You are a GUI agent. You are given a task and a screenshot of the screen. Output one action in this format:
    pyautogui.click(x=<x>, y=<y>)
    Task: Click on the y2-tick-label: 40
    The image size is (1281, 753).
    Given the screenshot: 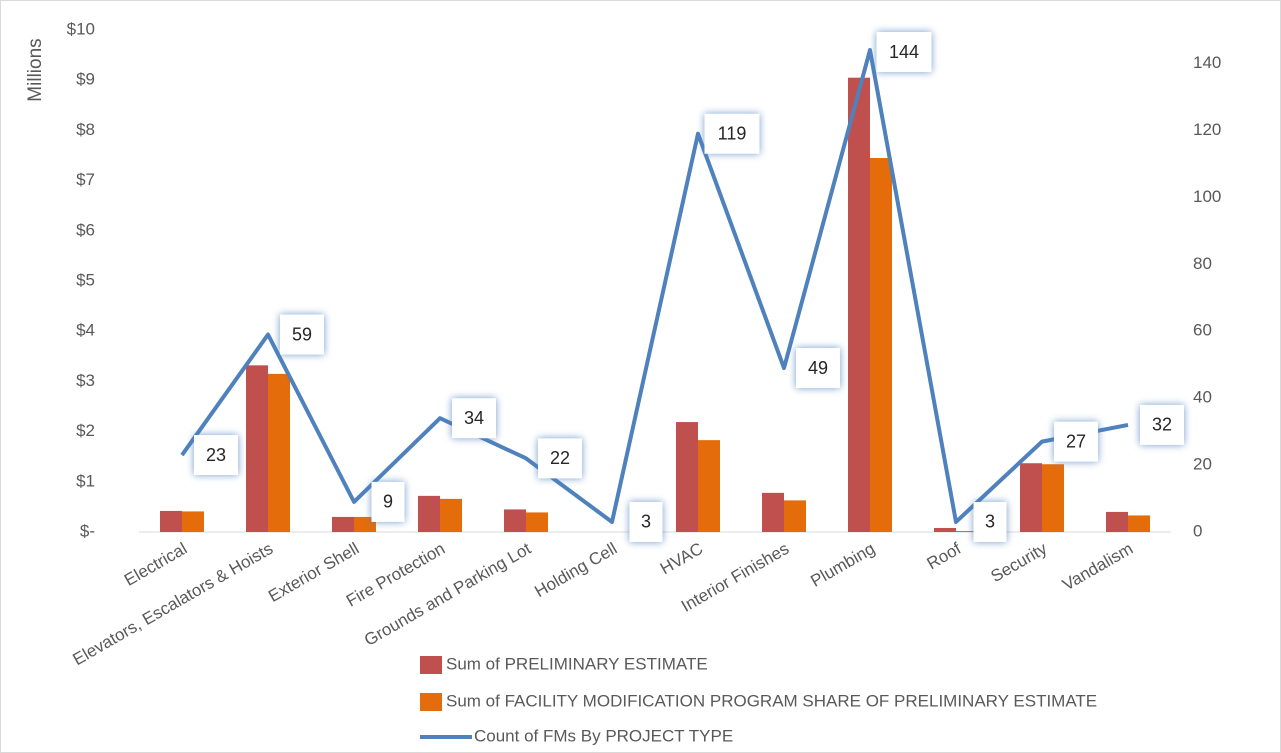 What is the action you would take?
    pyautogui.click(x=1202, y=397)
    